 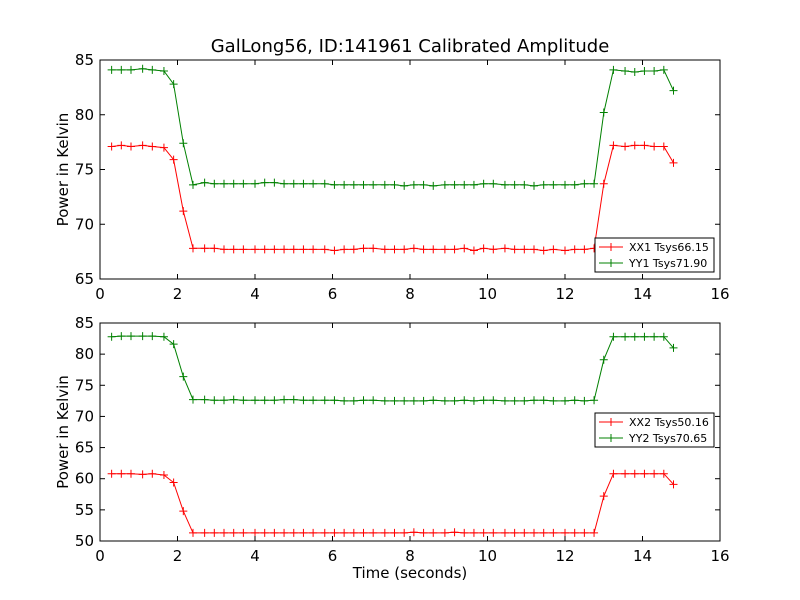 What do you see at coordinates (84, 448) in the screenshot?
I see `y-tick-label: 65` at bounding box center [84, 448].